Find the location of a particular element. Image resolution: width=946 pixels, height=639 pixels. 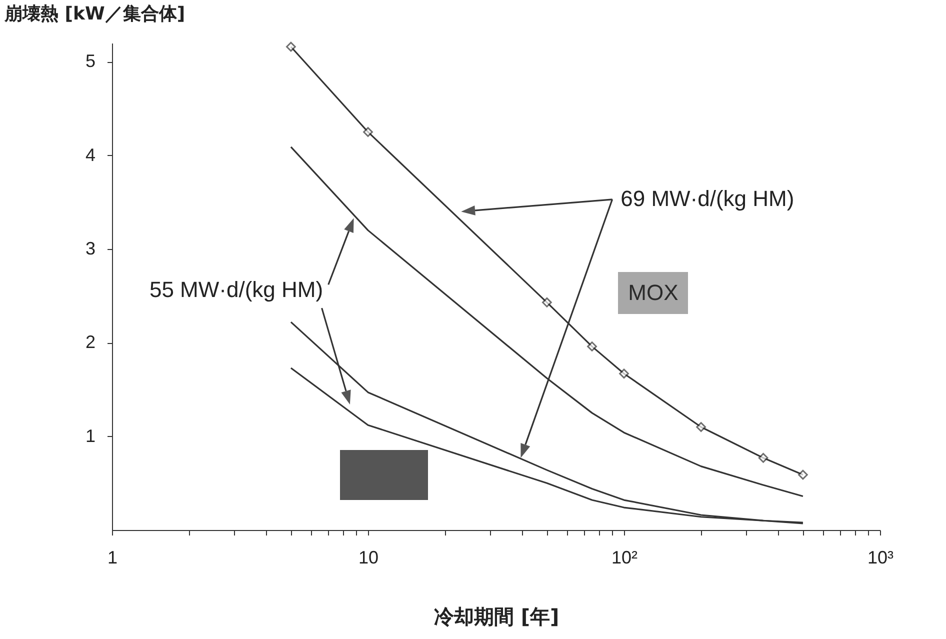

x-axis-title: 冷却期間 [年] is located at coordinates (497, 616).